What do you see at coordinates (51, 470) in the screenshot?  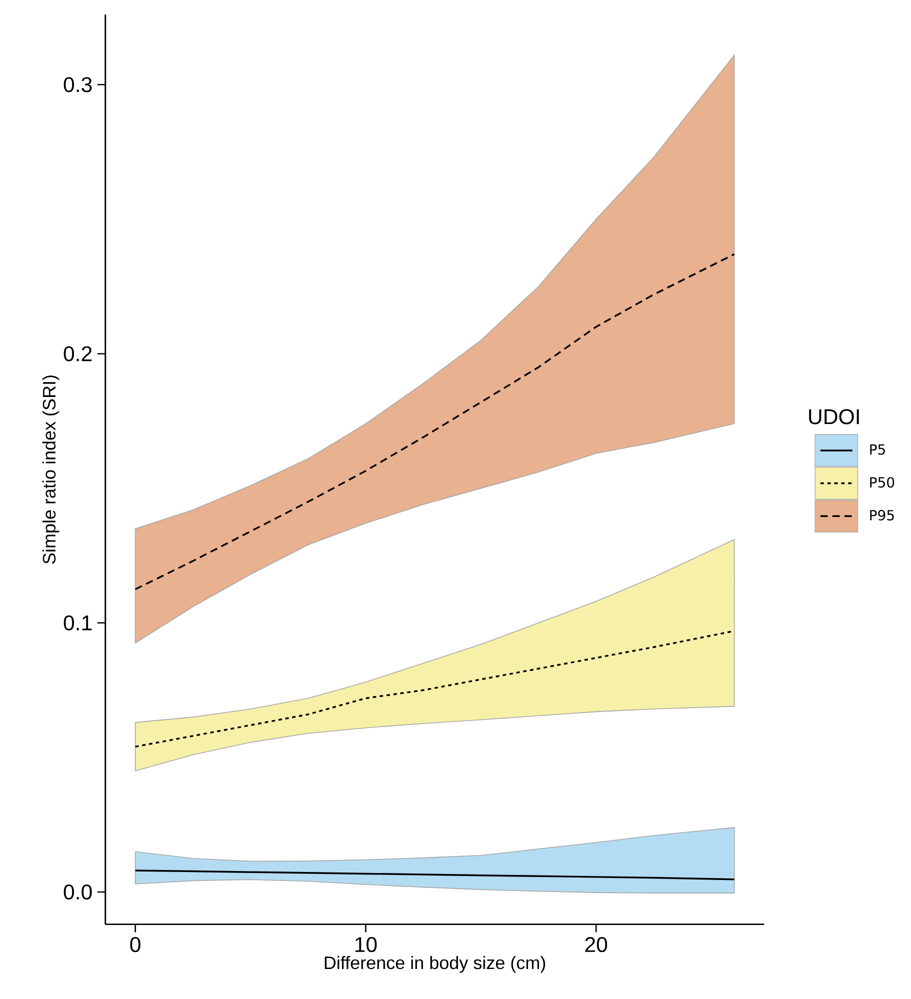 I see `y-axis-title: Simple ratio index (SRI)` at bounding box center [51, 470].